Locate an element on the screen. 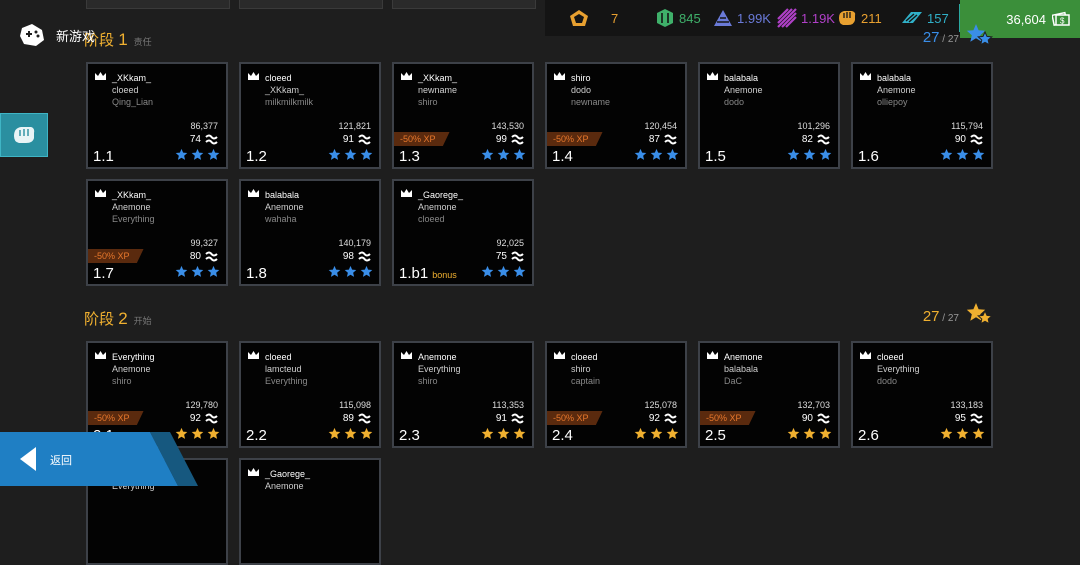 This screenshot has width=1080, height=565. player-name-1: balabala is located at coordinates (894, 78).